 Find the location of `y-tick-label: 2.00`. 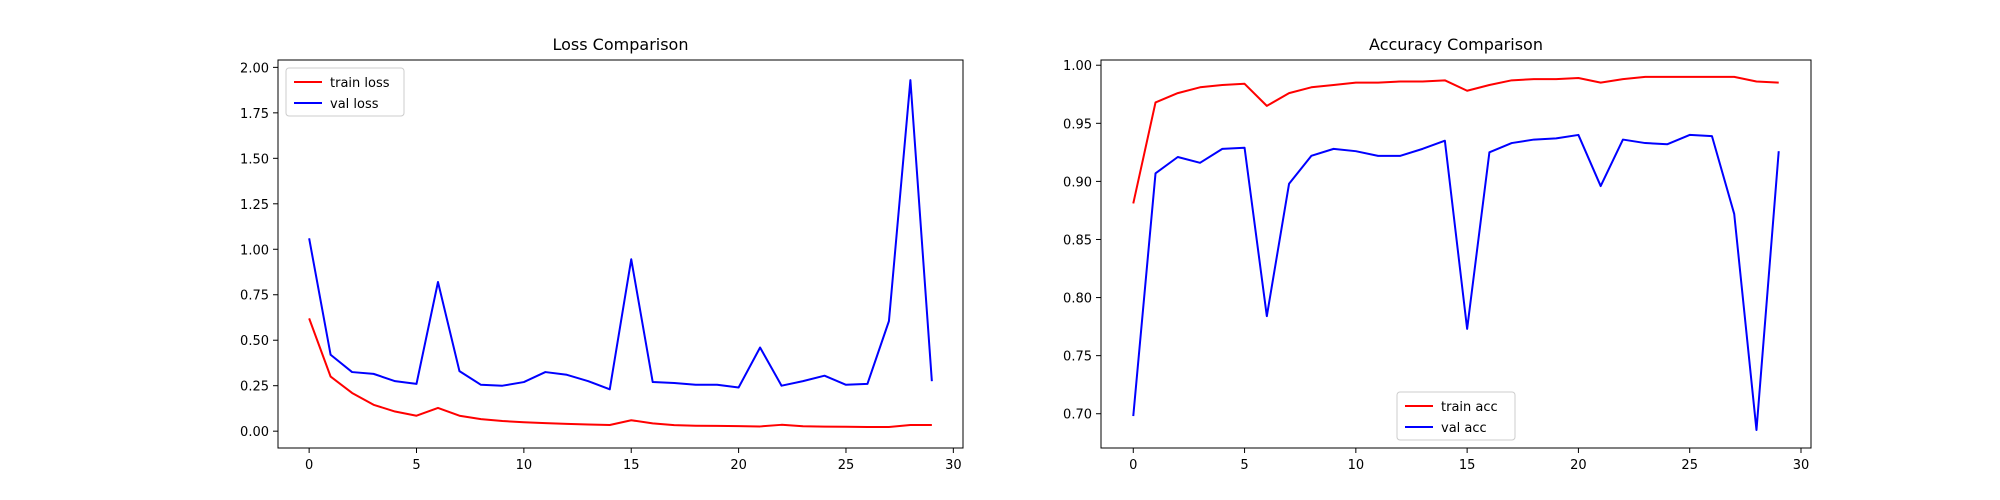

y-tick-label: 2.00 is located at coordinates (254, 68).